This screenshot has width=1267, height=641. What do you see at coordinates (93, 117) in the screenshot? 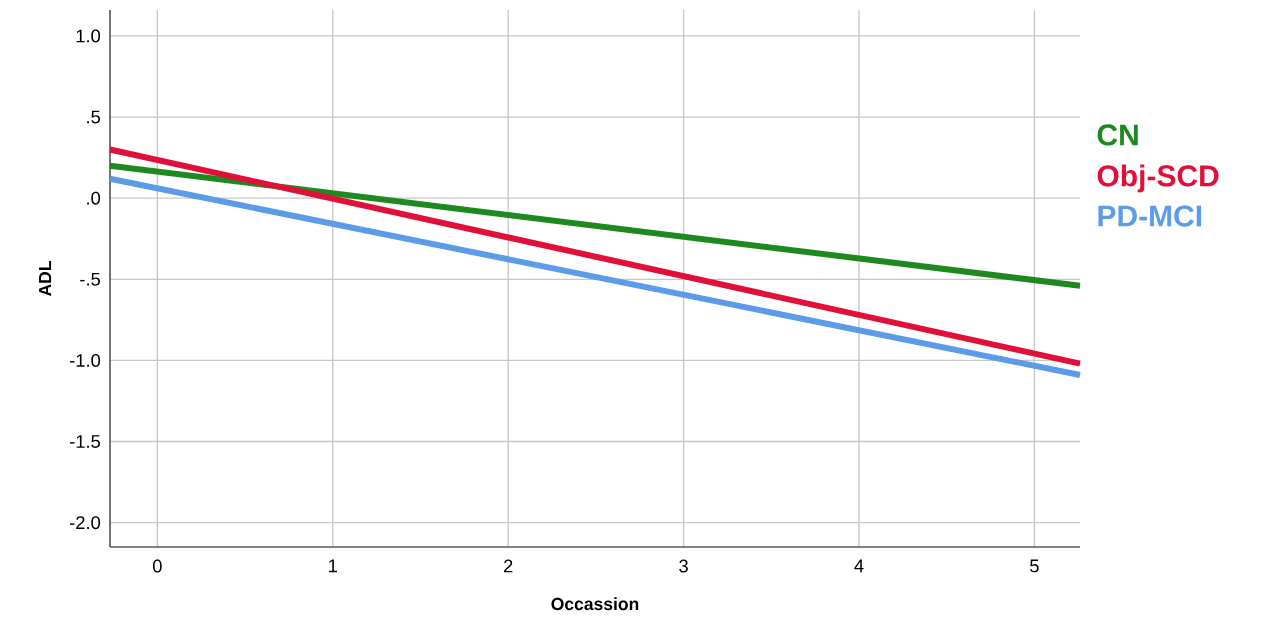
I see `y-tick-label: .5` at bounding box center [93, 117].